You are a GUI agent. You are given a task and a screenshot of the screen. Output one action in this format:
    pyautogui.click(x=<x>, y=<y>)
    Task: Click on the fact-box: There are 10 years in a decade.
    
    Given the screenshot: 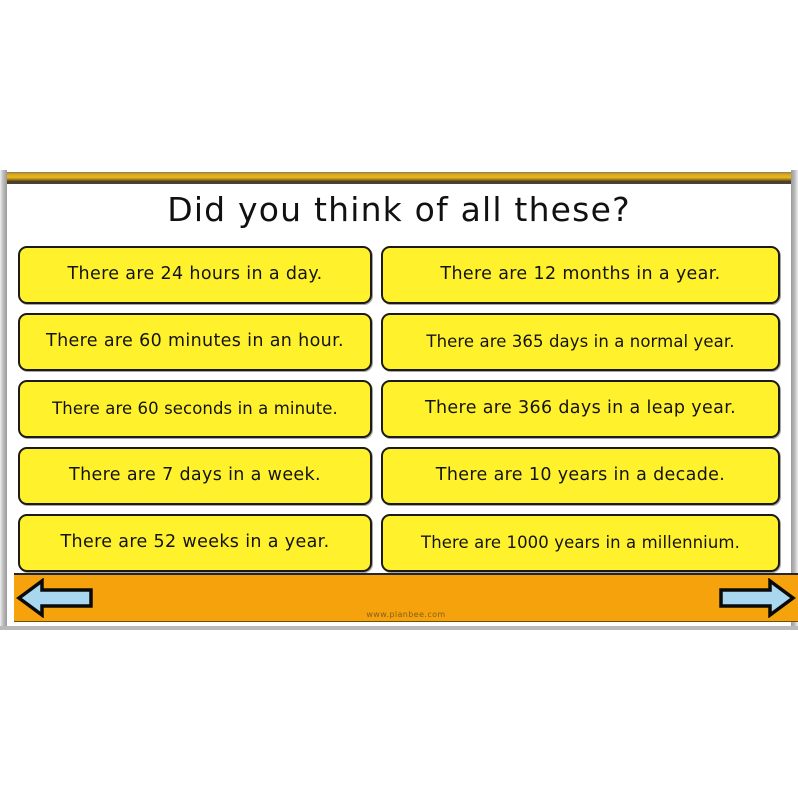 What is the action you would take?
    pyautogui.click(x=580, y=476)
    